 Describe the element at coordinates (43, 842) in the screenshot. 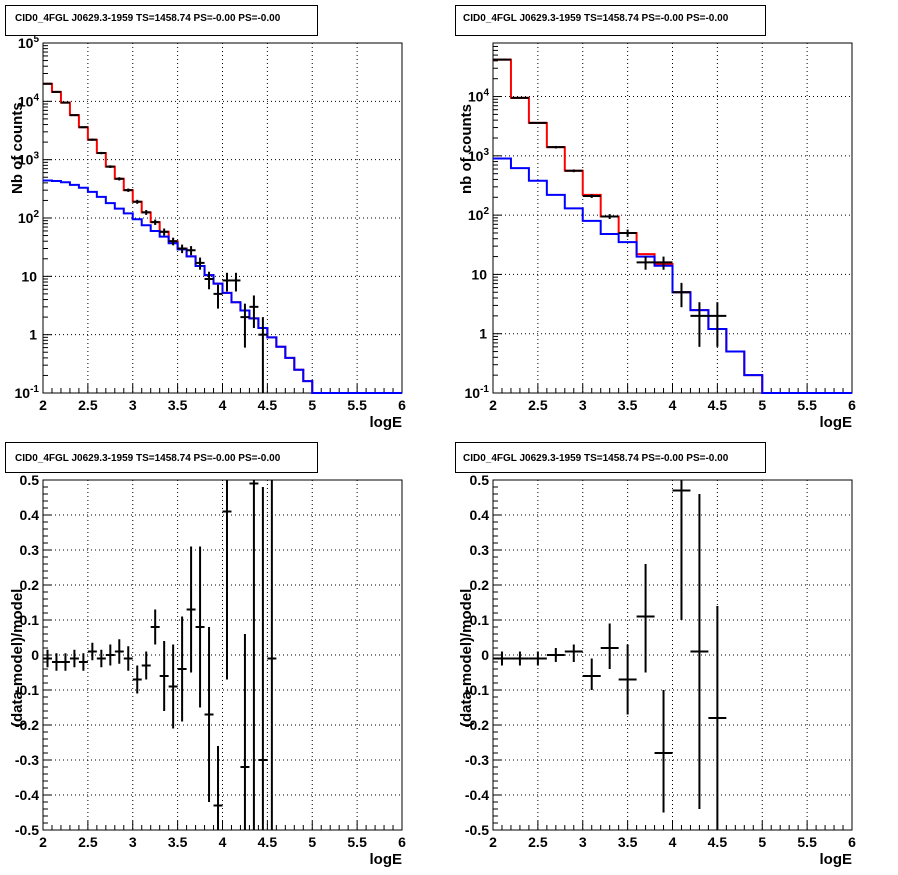

I see `x-tick-label: 2` at that location.